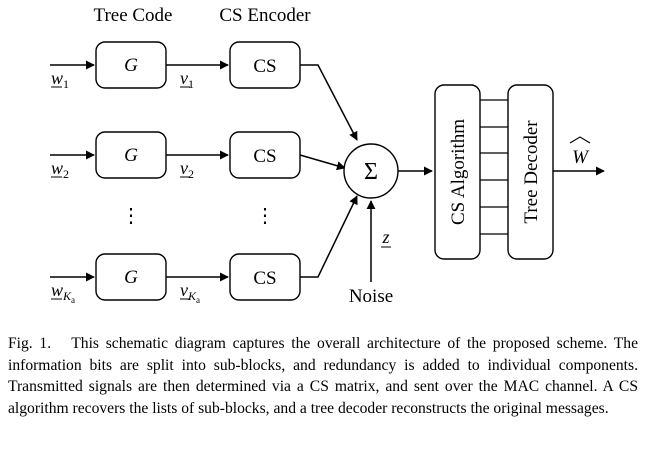  I want to click on encoder-row-1: w1 G v1 CS, so click(175, 66).